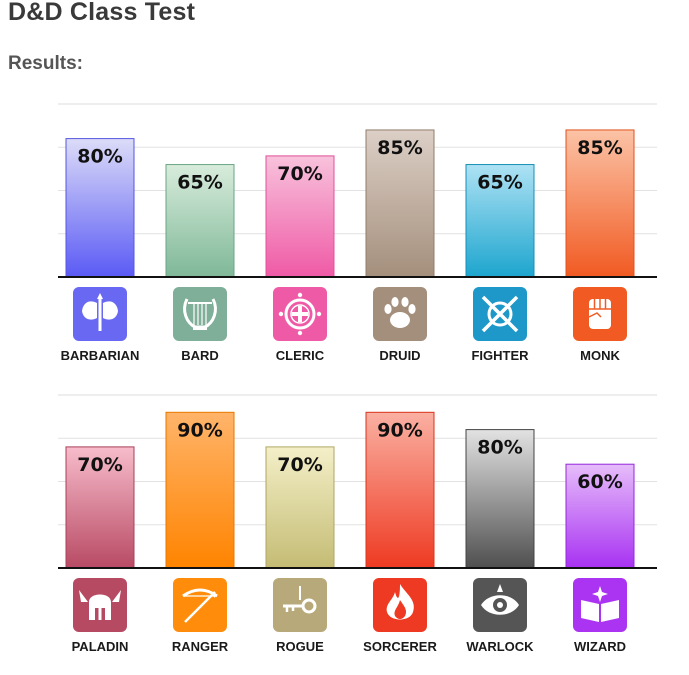  What do you see at coordinates (600, 646) in the screenshot?
I see `class-name-wizard: WIZARD` at bounding box center [600, 646].